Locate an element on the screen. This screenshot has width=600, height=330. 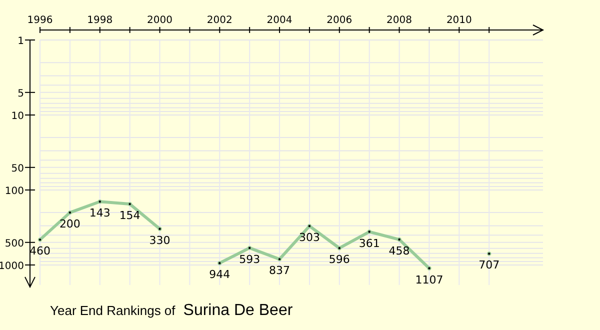
x-tick-label: 2000 is located at coordinates (159, 20).